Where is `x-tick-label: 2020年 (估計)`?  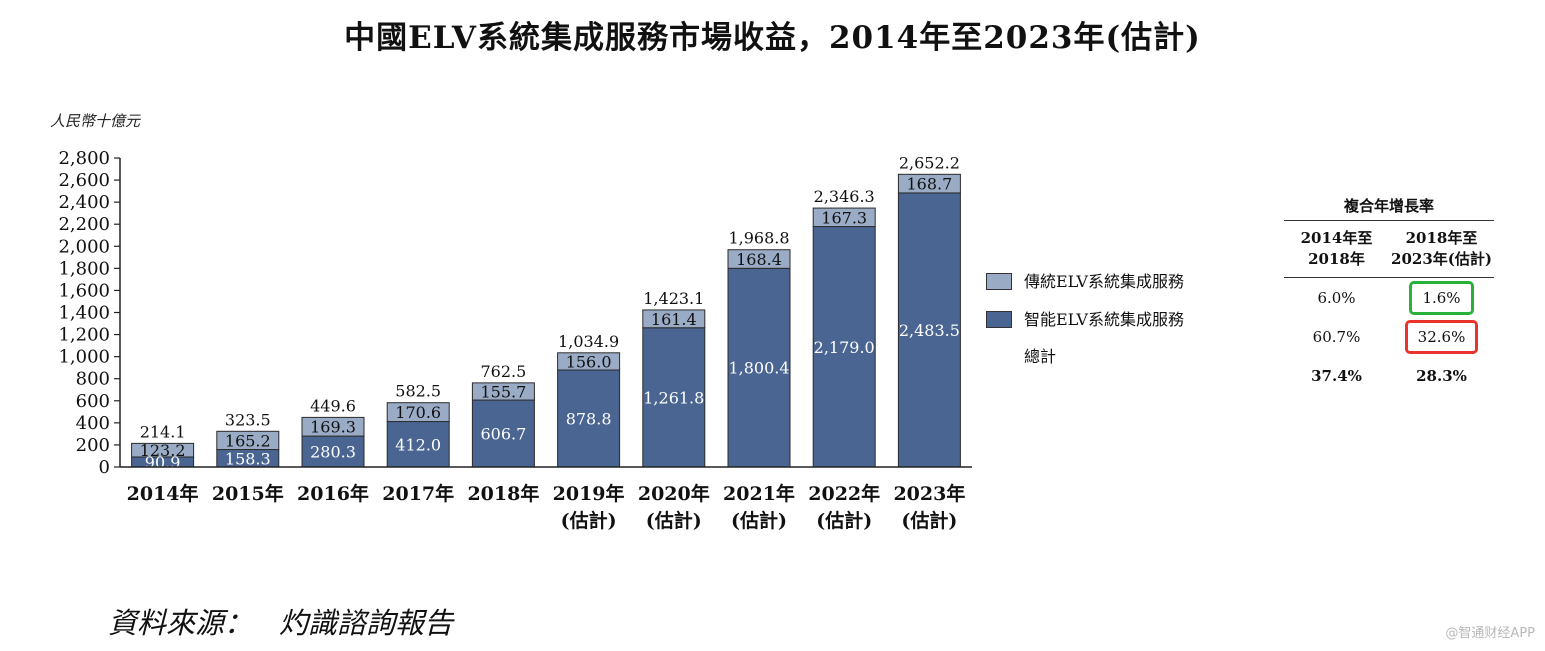
x-tick-label: 2020年 (估計) is located at coordinates (674, 507).